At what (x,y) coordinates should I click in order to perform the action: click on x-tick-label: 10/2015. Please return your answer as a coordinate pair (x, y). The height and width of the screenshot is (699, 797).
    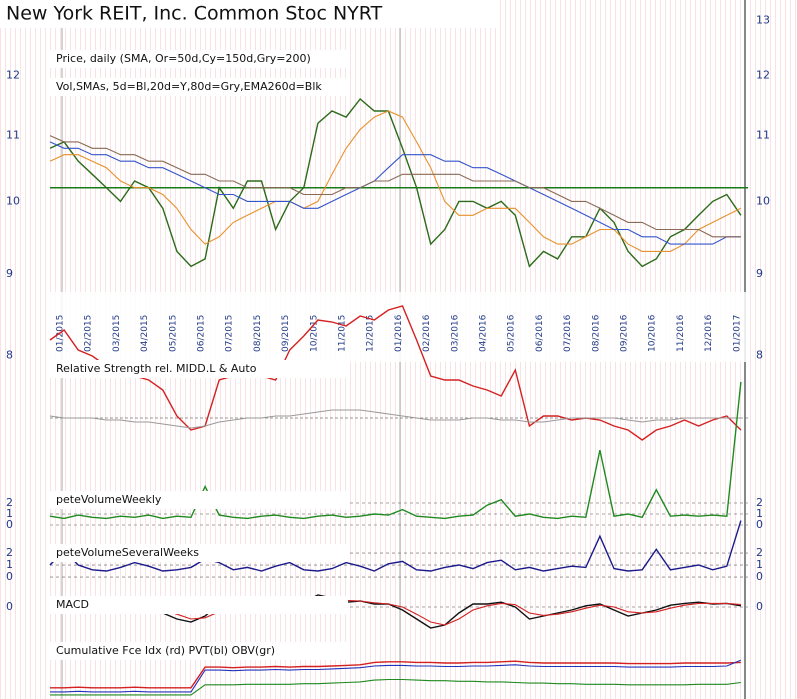
    Looking at the image, I should click on (314, 333).